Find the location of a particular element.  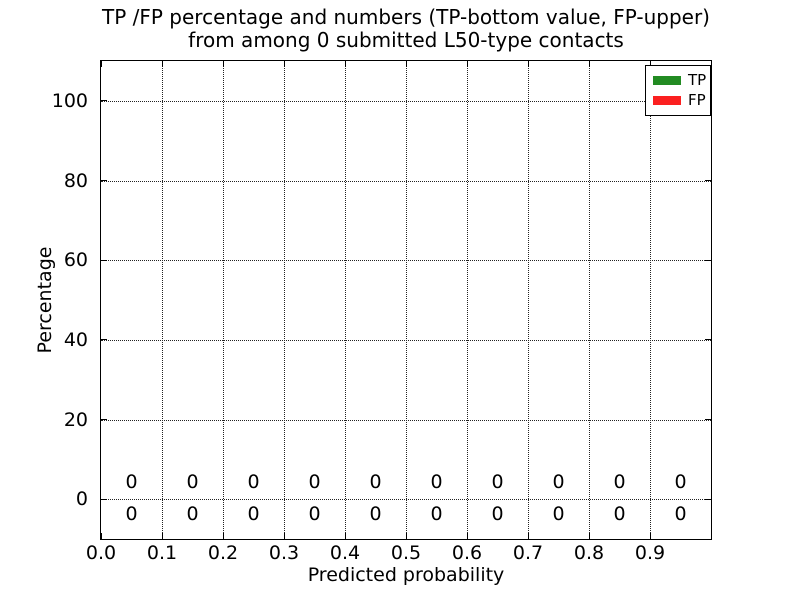

y-tick-label: 80 is located at coordinates (75, 180).